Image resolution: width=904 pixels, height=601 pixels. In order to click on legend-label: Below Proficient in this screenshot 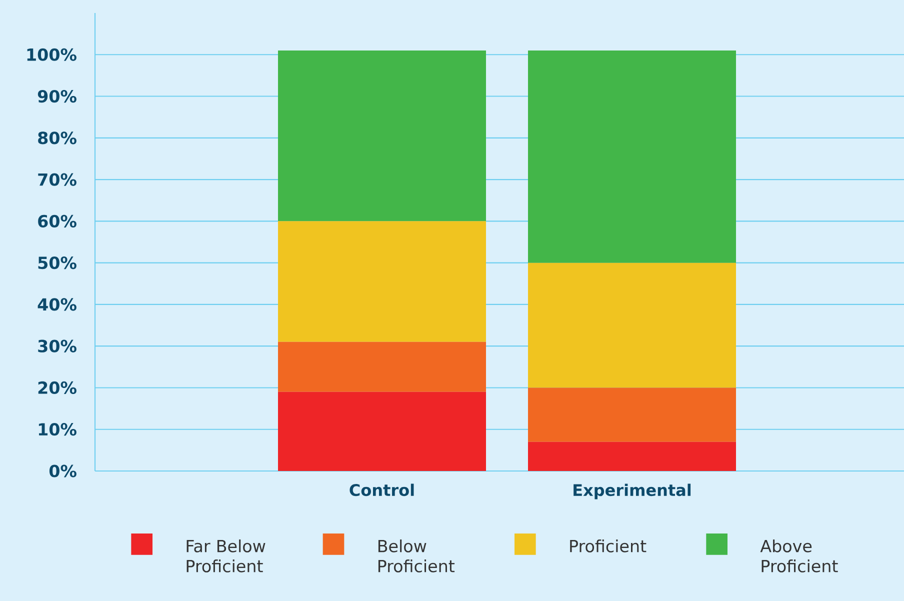, I will do `click(416, 555)`.